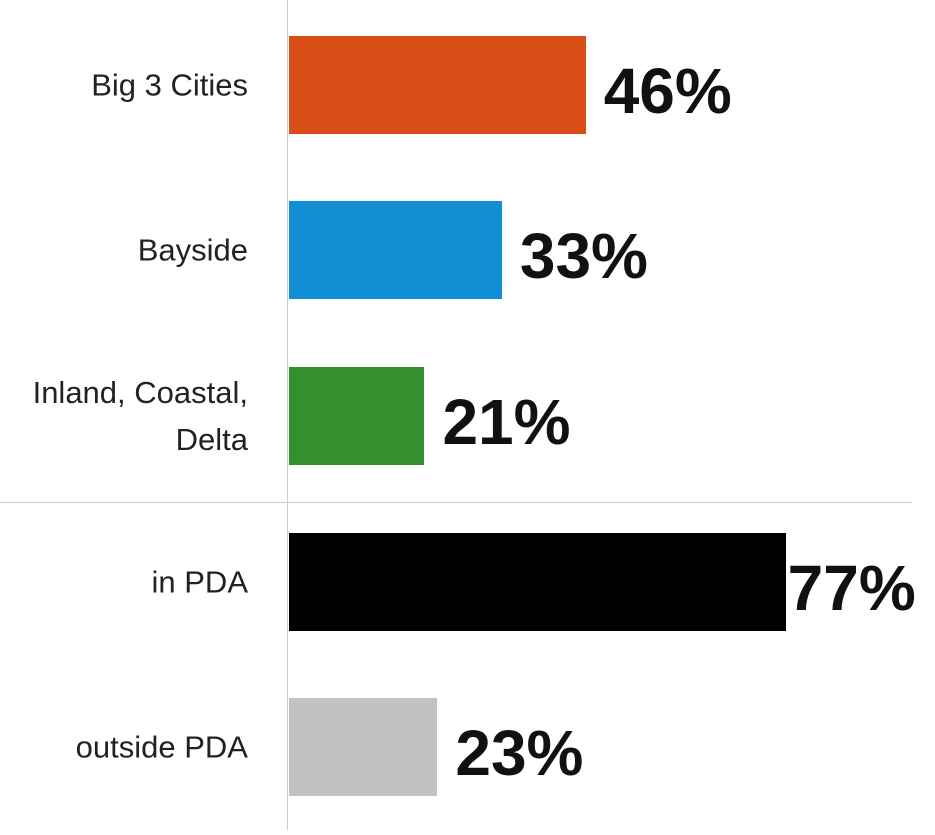  Describe the element at coordinates (192, 250) in the screenshot. I see `category-label: Bayside` at that location.